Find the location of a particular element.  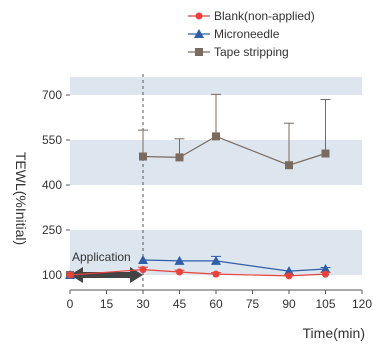

x-tick-label-105: 105 is located at coordinates (325, 304).